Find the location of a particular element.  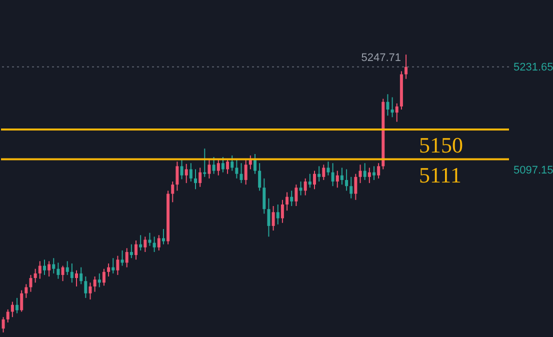

annotation: 5247.71 is located at coordinates (381, 58).